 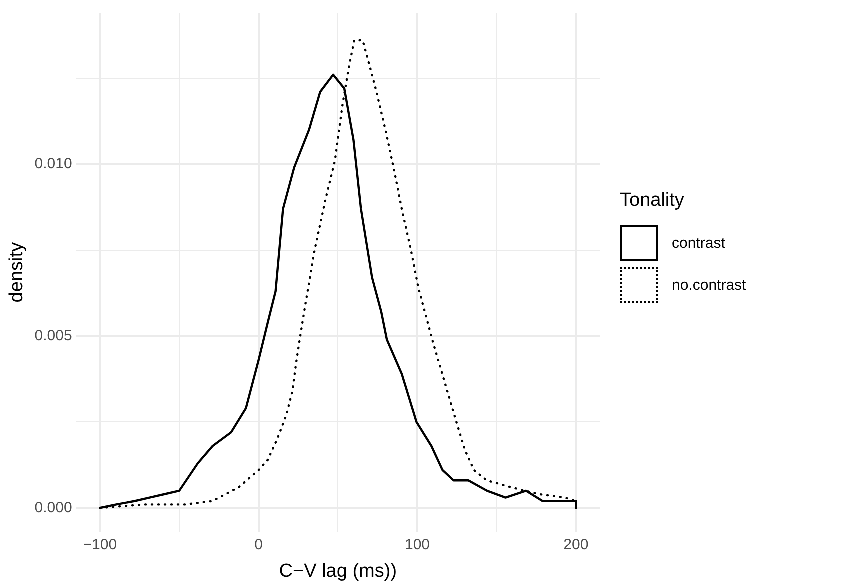 I want to click on y-axis-title: density, so click(x=17, y=272).